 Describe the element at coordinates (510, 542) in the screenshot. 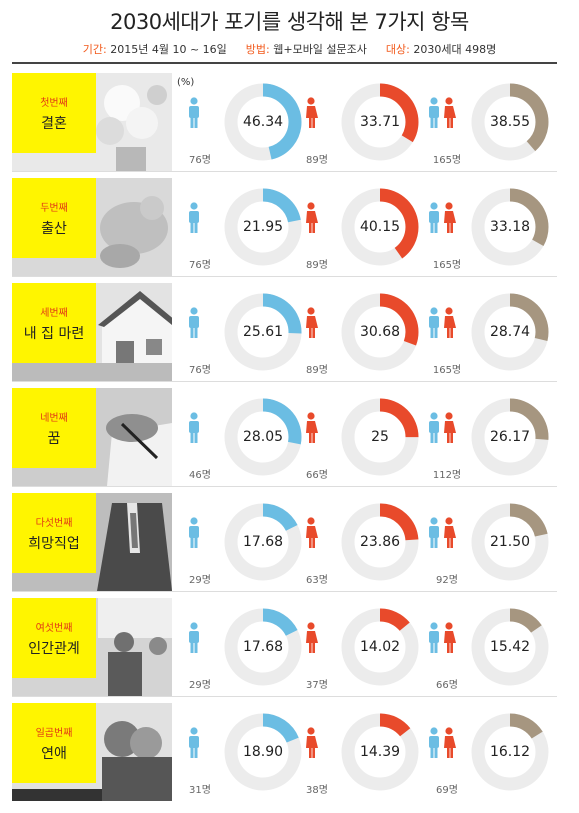

I see `all-value: 21.50` at that location.